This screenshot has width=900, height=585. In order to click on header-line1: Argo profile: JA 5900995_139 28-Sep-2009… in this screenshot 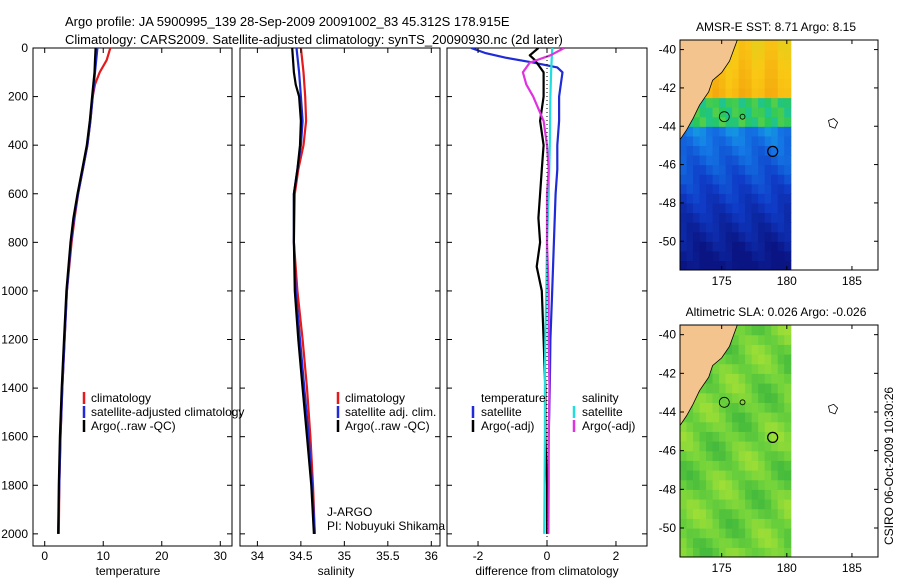, I will do `click(287, 21)`.